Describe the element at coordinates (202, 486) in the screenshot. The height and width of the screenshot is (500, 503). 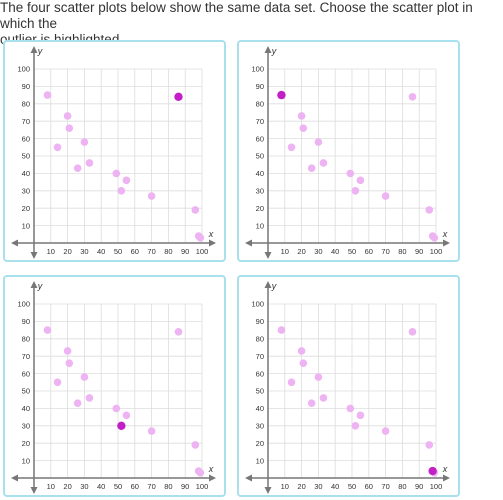
I see `x-tick-label: 100` at that location.